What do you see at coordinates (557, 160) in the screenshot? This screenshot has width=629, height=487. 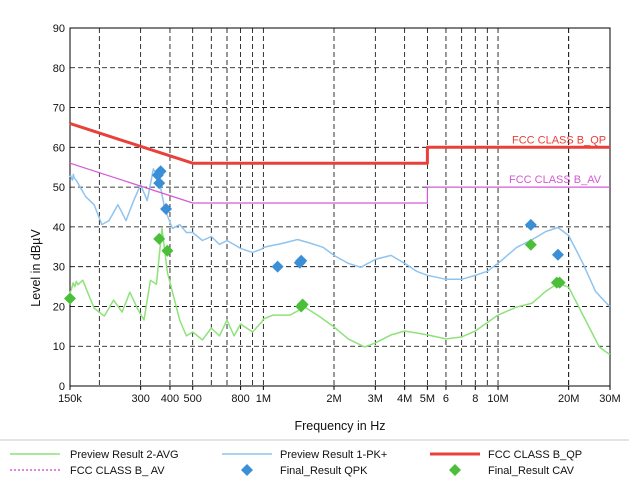 I see `limit-labels: FCC CLASS B_QP FCC CLASS B_AV` at bounding box center [557, 160].